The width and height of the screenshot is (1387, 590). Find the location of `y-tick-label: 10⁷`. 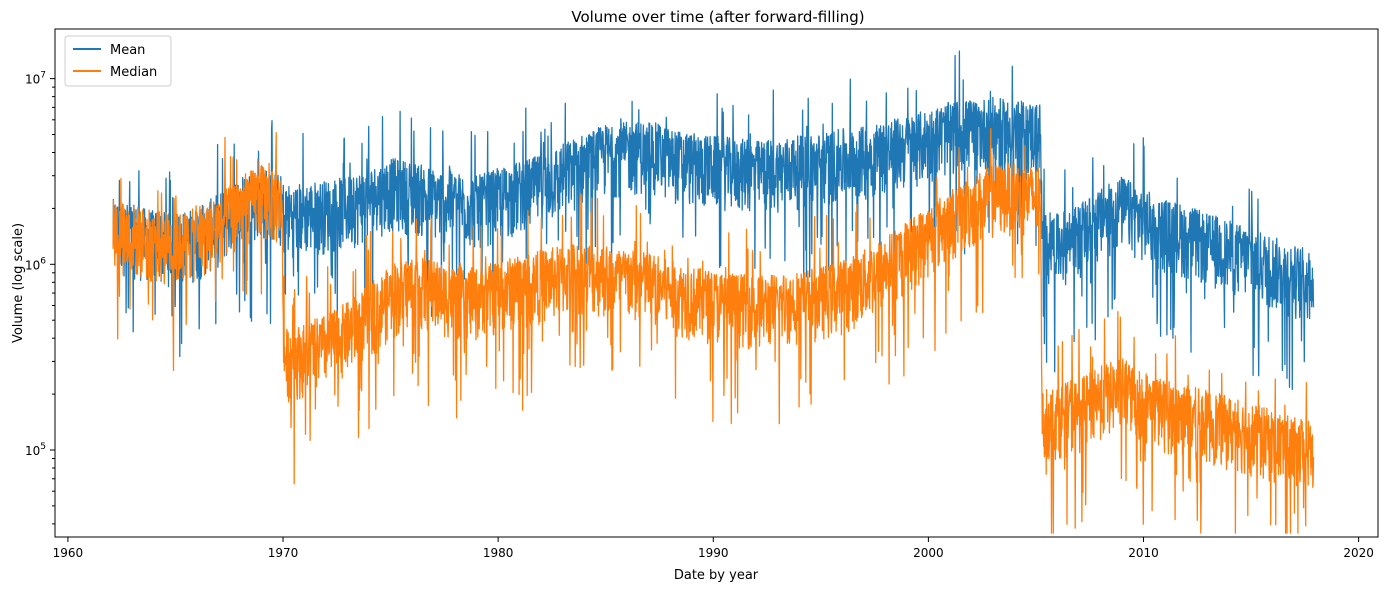

y-tick-label: 10⁷ is located at coordinates (35, 79).